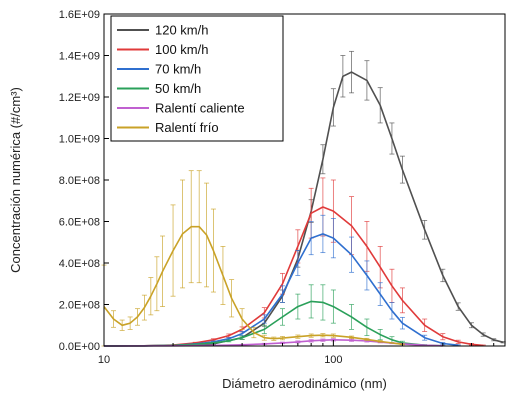 The image size is (511, 399). I want to click on y-tick-label-1: 2.0E+08, so click(79, 306).